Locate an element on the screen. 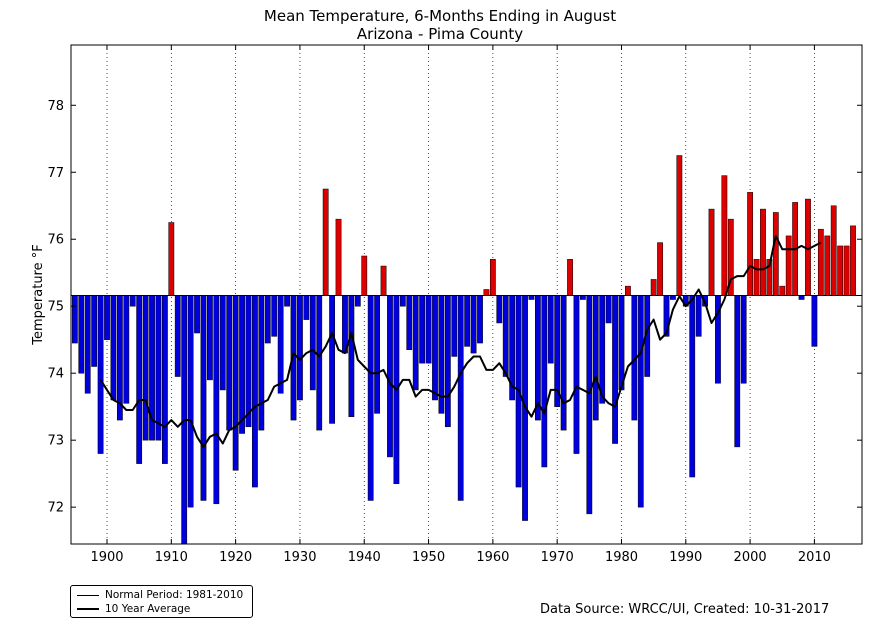  bar-1916 is located at coordinates (210, 338).